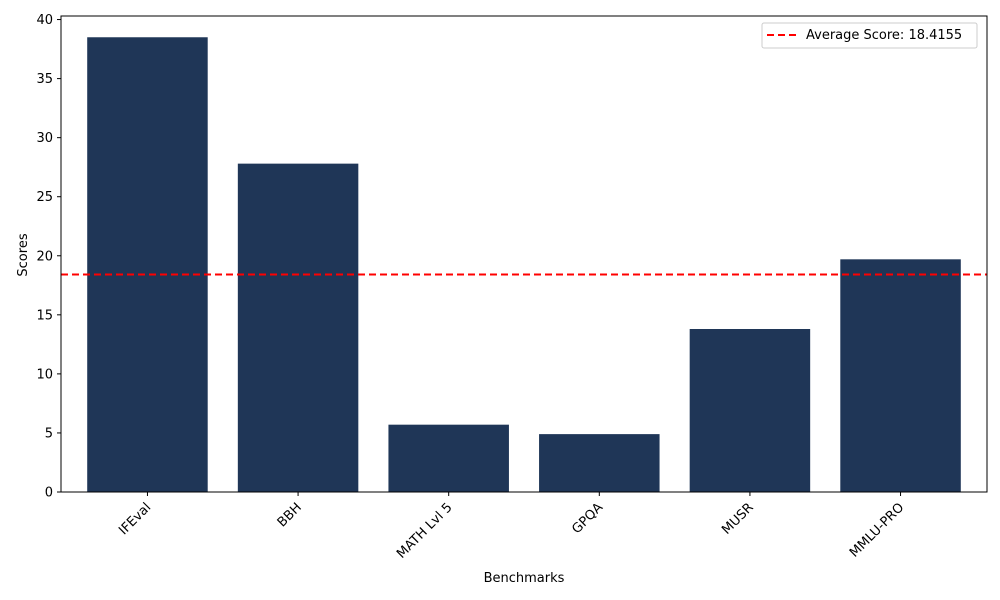 This screenshot has height=600, width=1000. What do you see at coordinates (49, 493) in the screenshot?
I see `y-tick-label: 0` at bounding box center [49, 493].